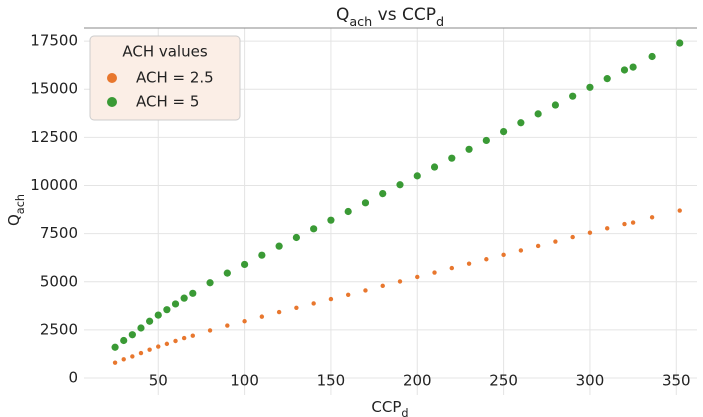  I want to click on chart-title: Qach vs CCPd, so click(390, 17).